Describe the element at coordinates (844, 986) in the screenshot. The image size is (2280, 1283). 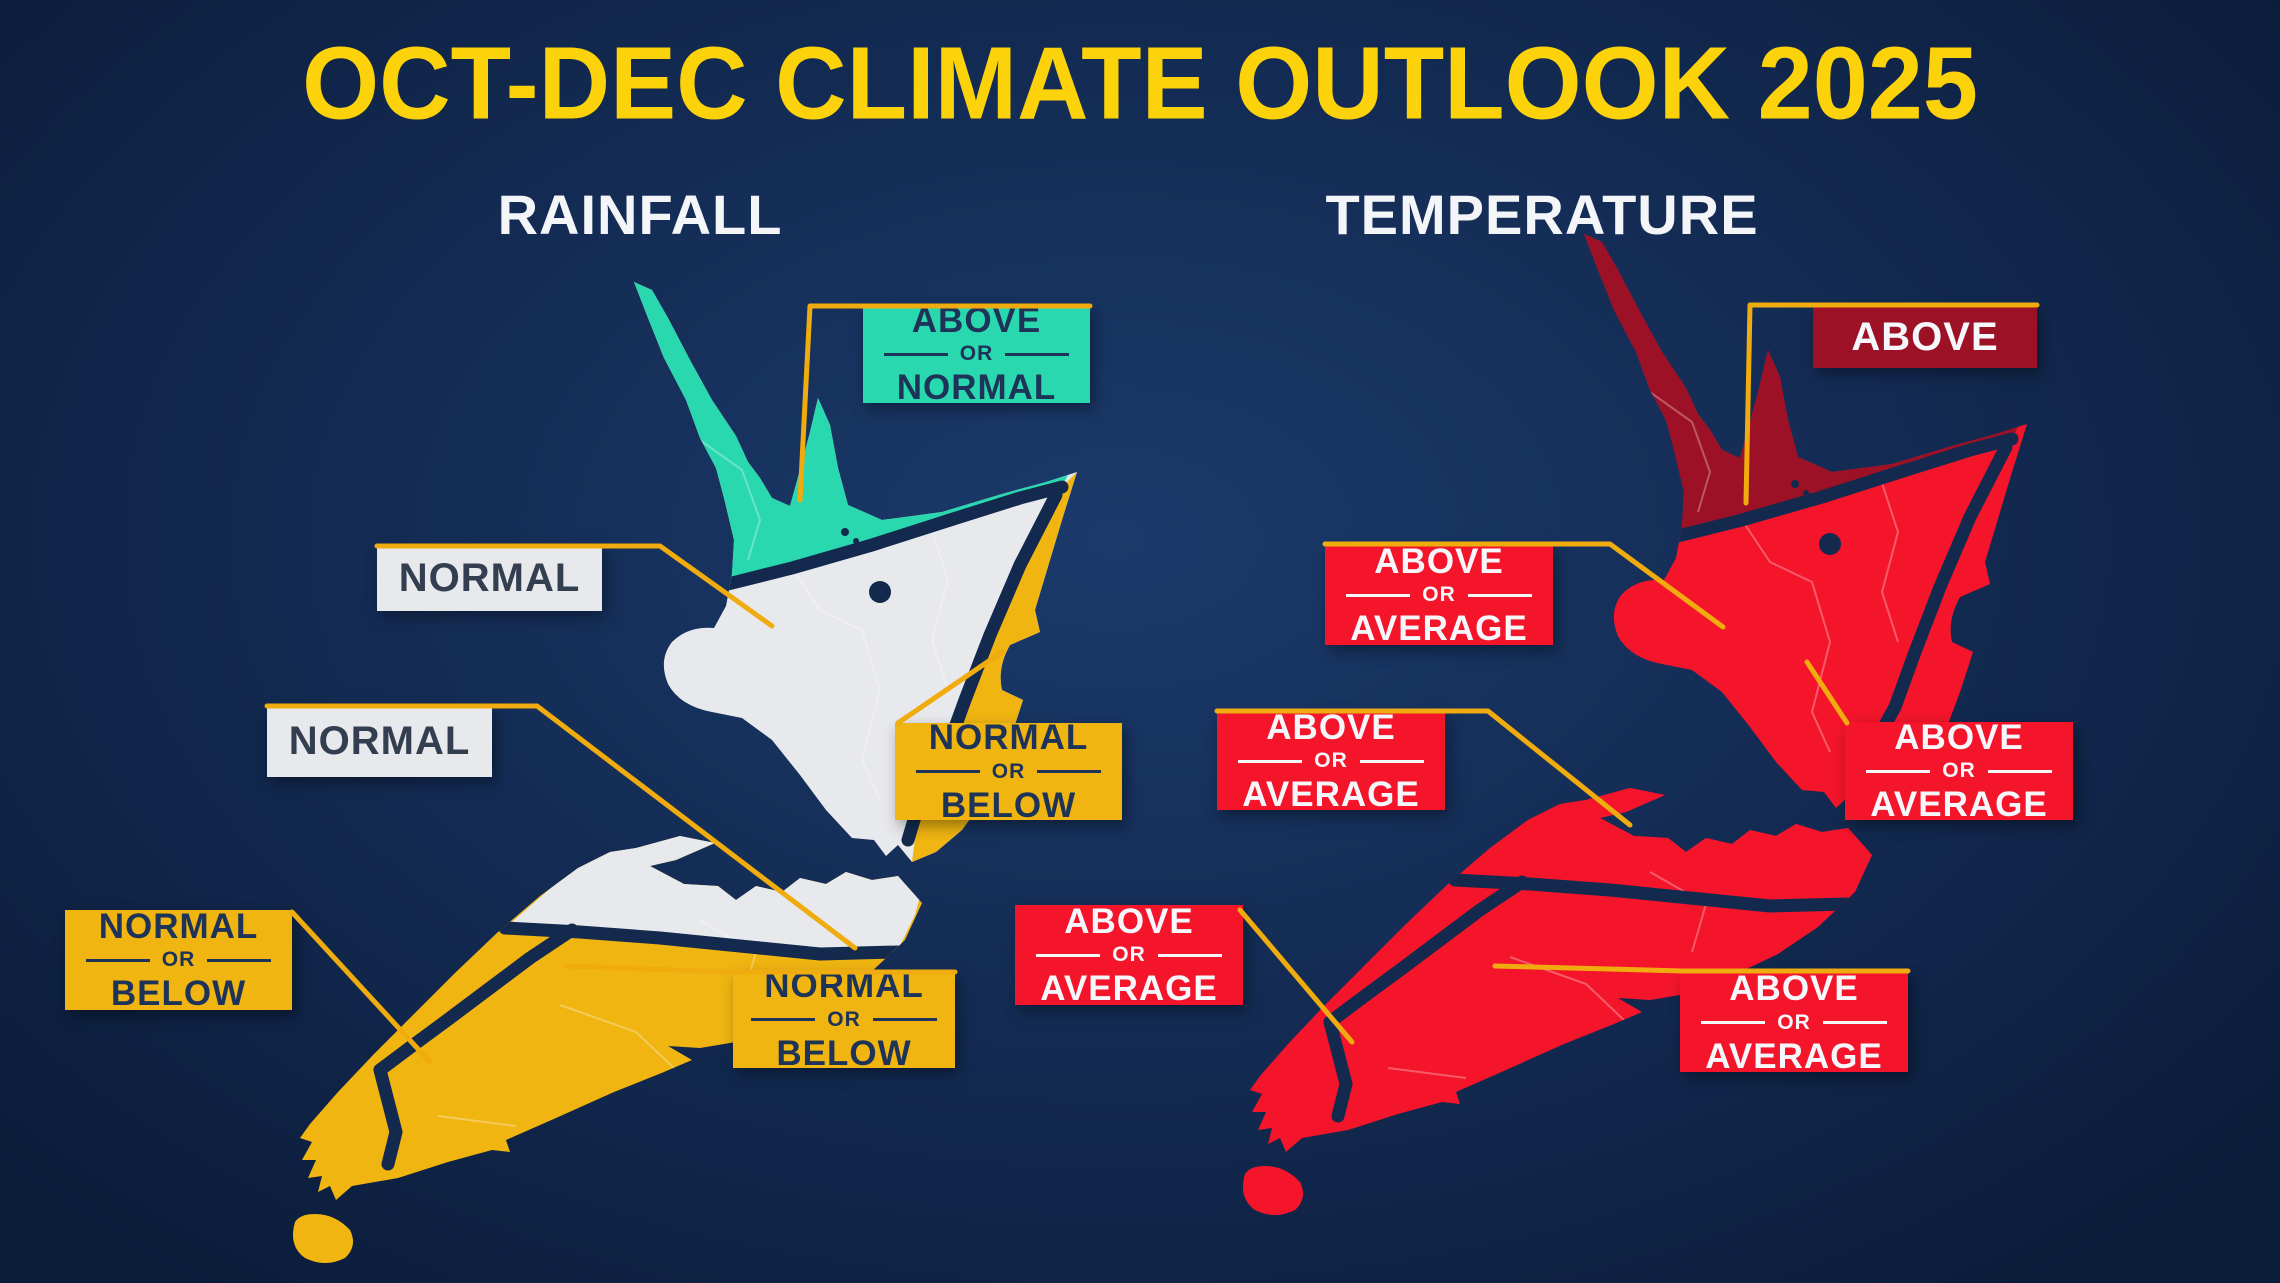
I see `rainfall-normal-or-below-south-text: NORMAL` at that location.